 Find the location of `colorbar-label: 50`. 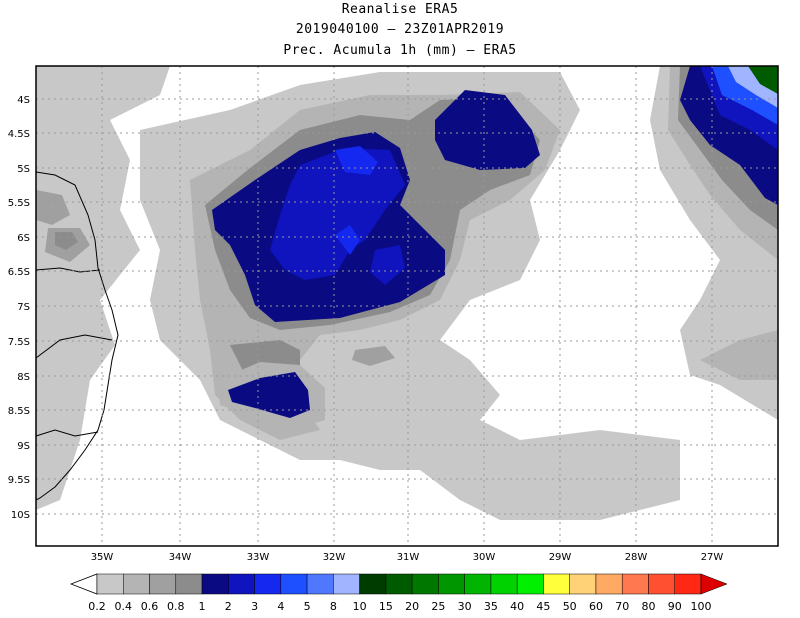

colorbar-label: 50 is located at coordinates (570, 606).